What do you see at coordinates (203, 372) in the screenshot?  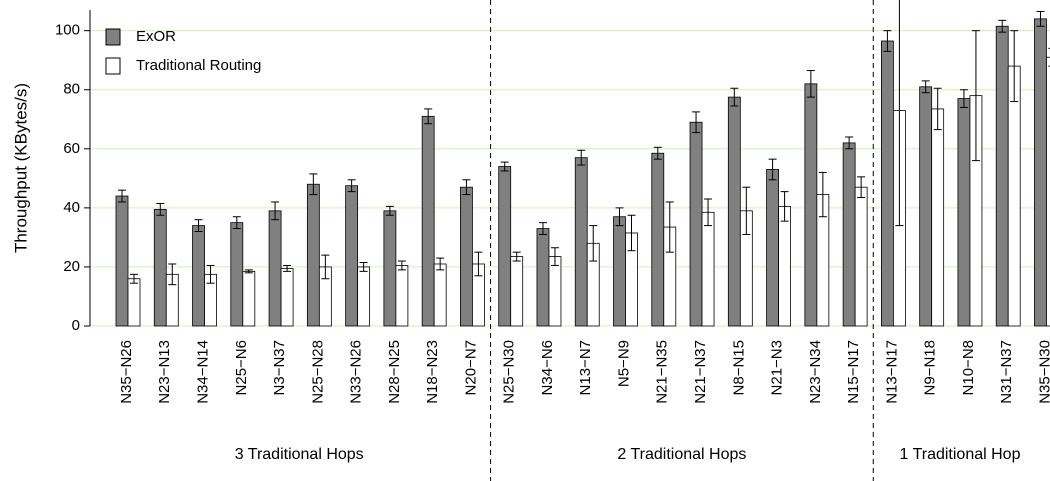 I see `x-tick-label: N34−N14` at bounding box center [203, 372].